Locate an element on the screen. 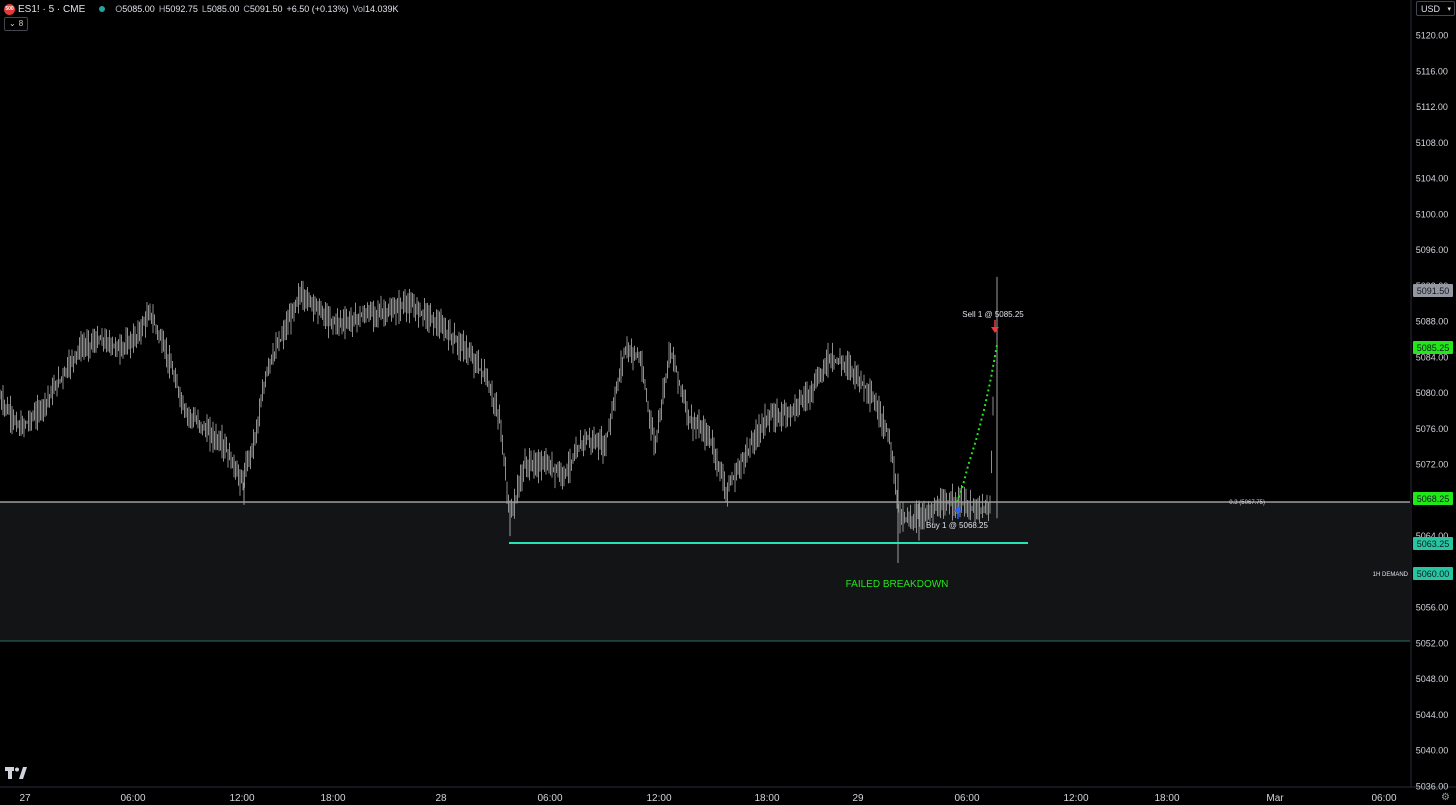 This screenshot has width=1456, height=805. market-status-icon is located at coordinates (102, 9).